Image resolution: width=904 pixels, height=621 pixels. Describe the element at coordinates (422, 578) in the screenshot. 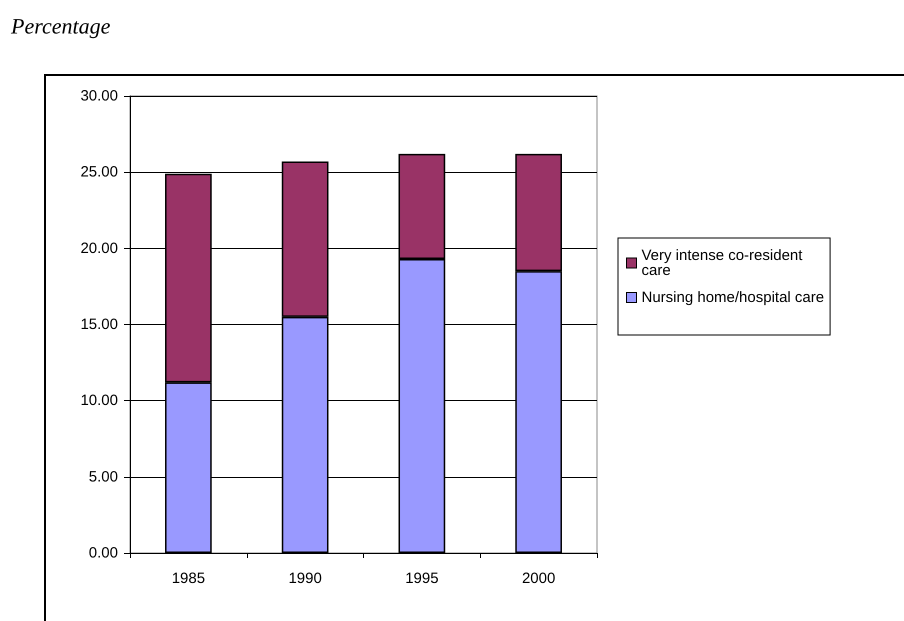

I see `x-tick-label: 1995` at that location.